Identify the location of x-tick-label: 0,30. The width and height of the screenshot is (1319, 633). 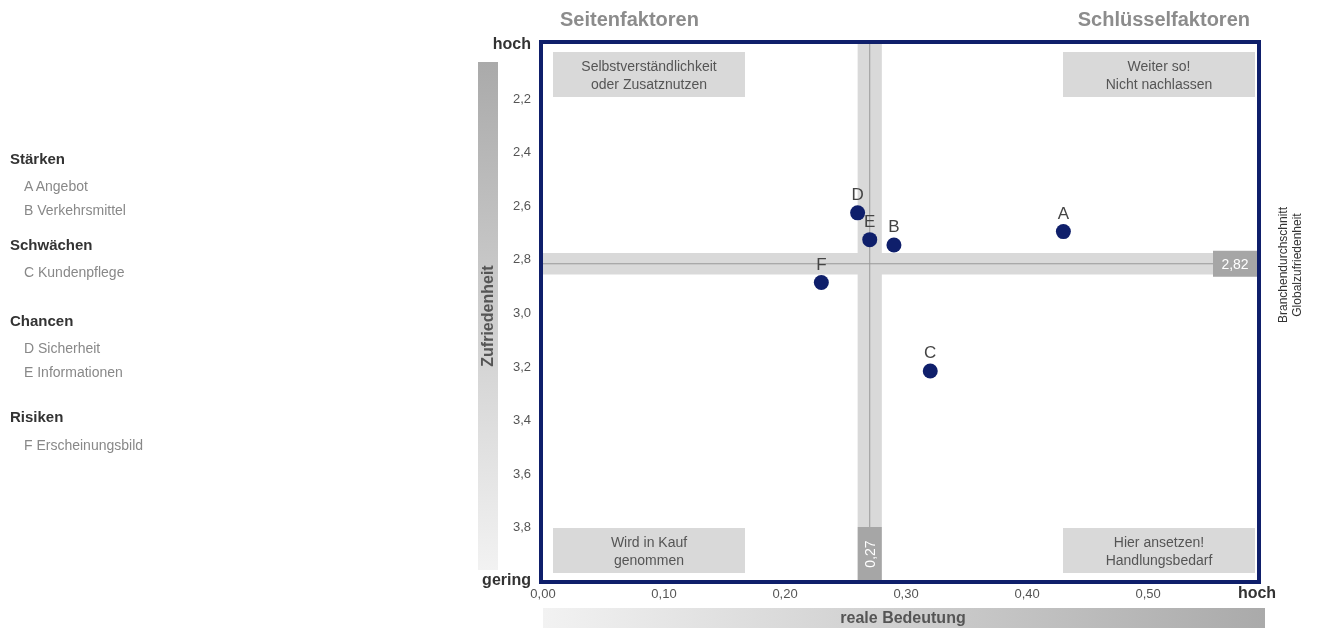
(906, 593).